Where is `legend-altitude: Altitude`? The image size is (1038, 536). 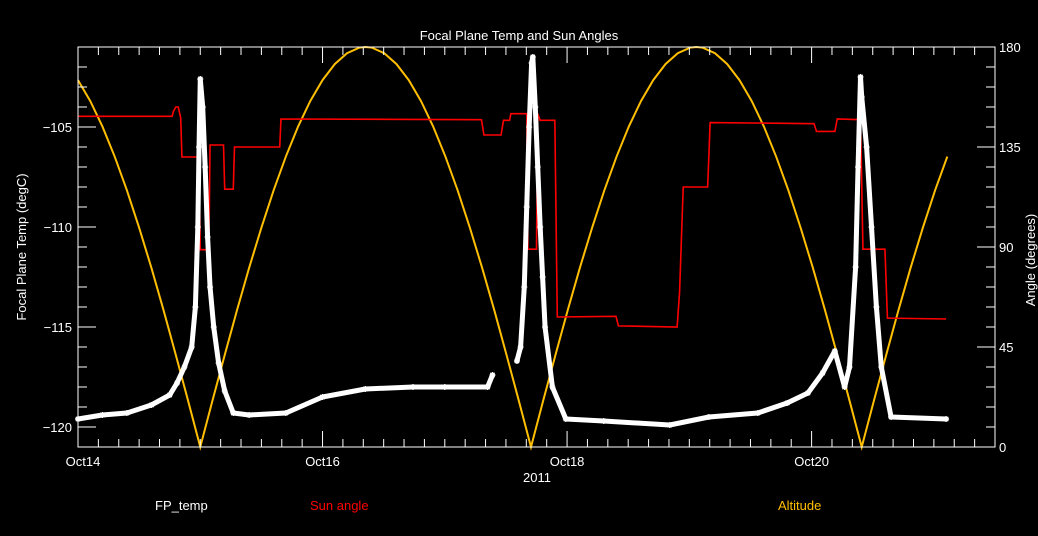 legend-altitude: Altitude is located at coordinates (799, 505).